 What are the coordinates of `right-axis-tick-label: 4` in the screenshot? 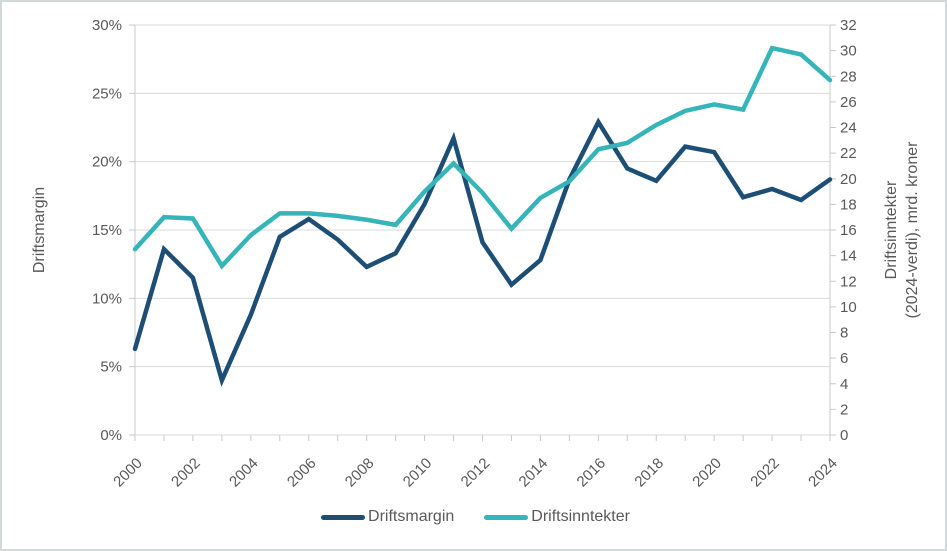 It's located at (844, 384).